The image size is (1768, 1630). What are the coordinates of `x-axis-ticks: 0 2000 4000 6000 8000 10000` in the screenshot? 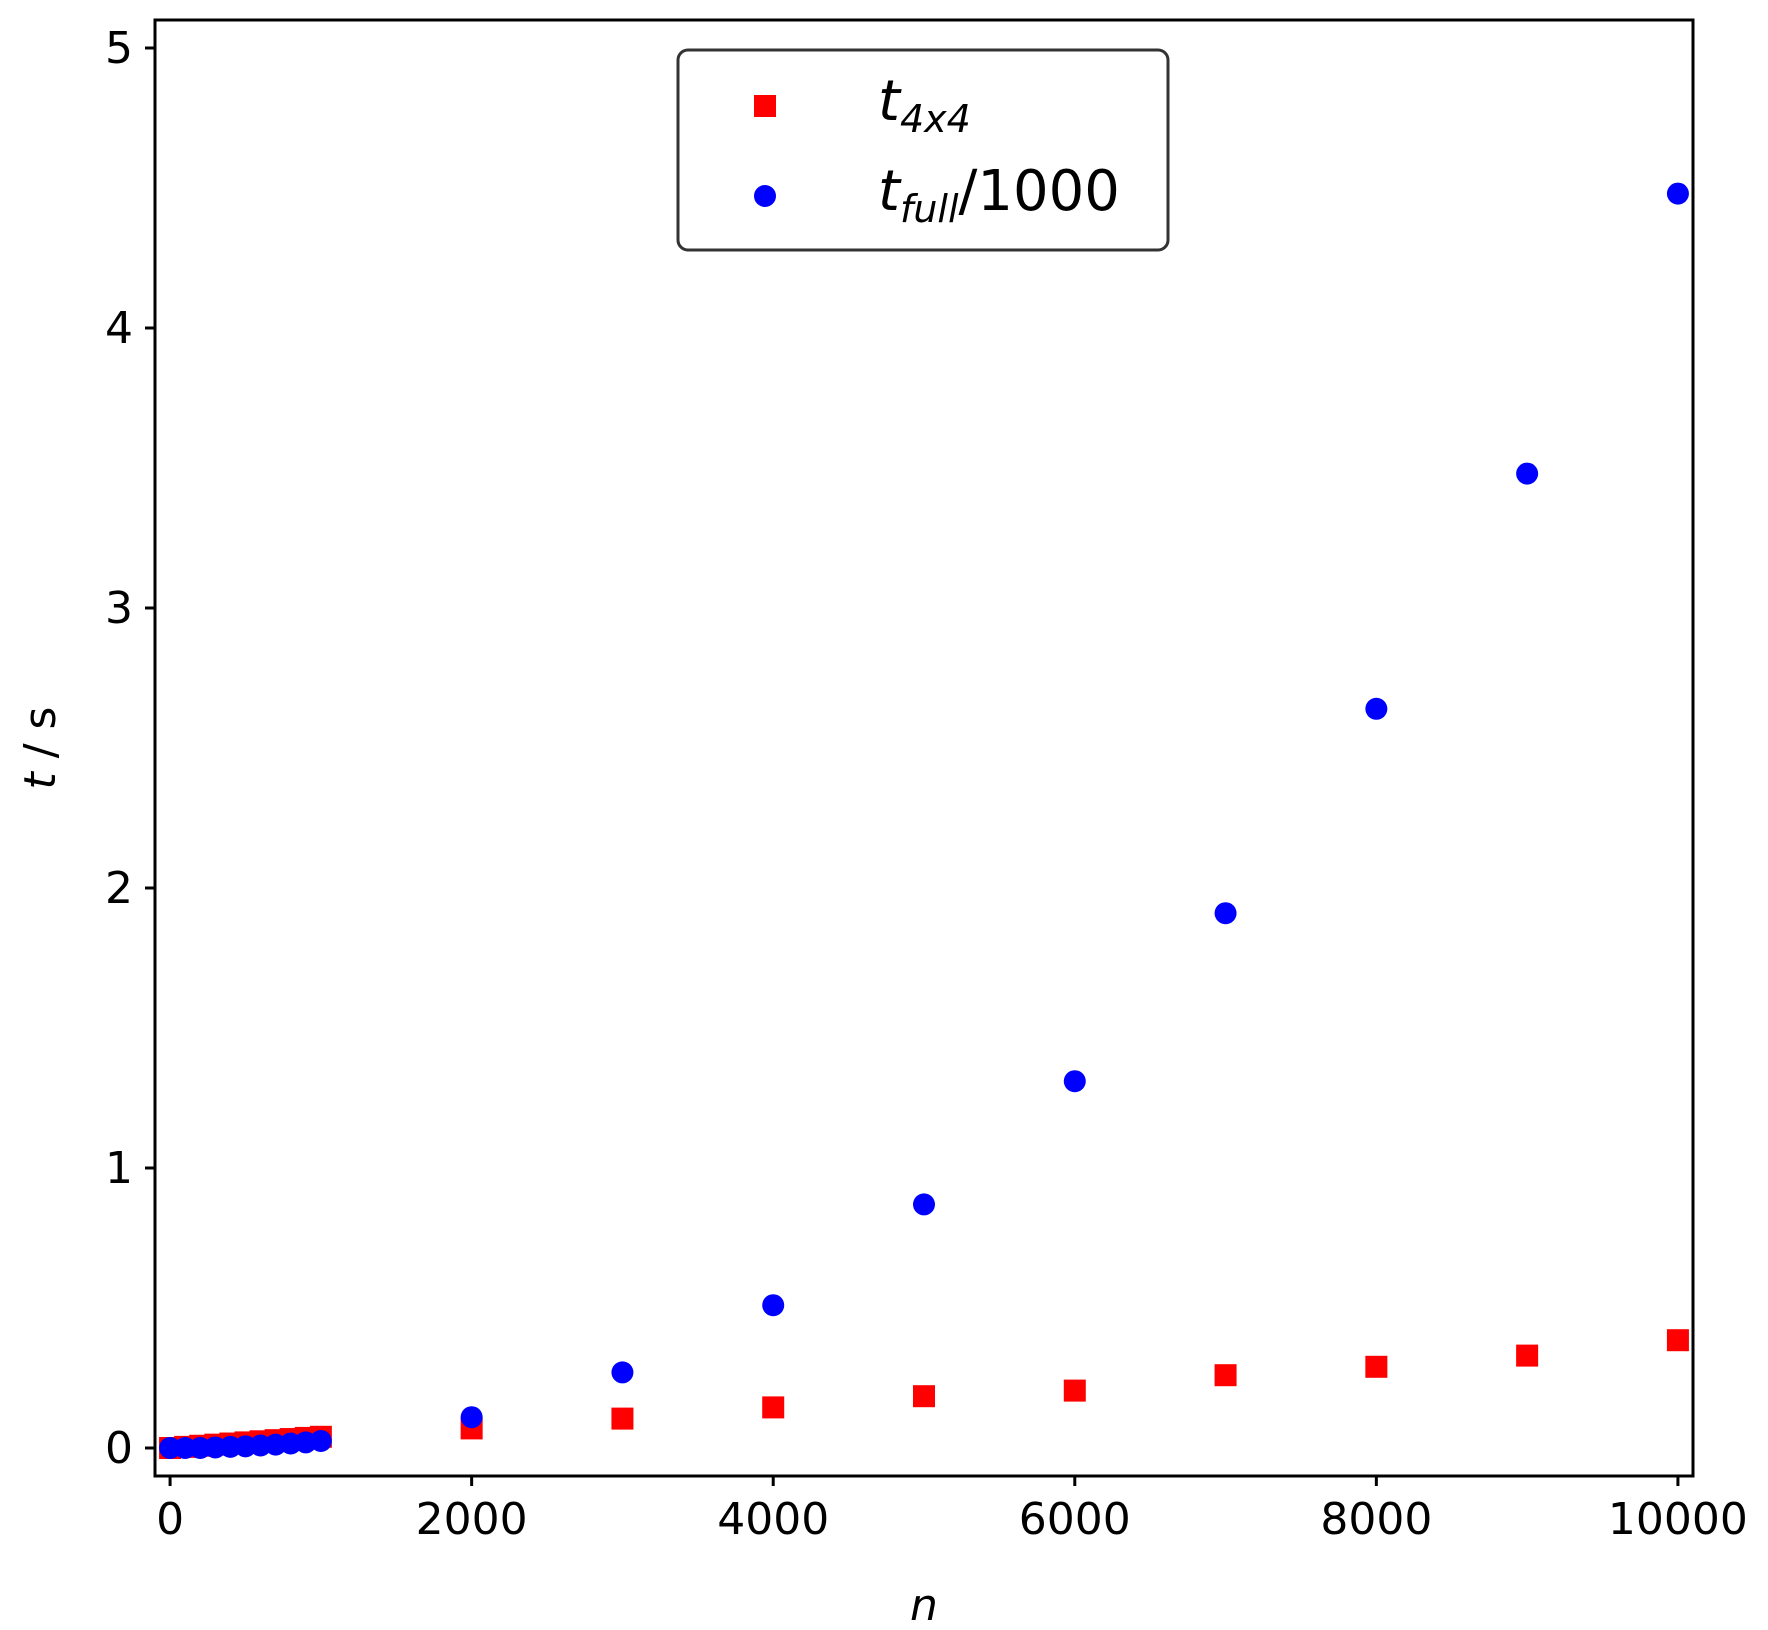 It's located at (952, 1510).